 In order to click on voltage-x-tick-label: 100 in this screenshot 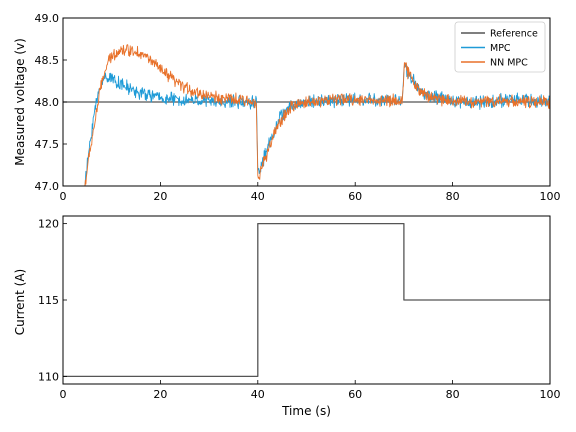, I will do `click(550, 196)`.